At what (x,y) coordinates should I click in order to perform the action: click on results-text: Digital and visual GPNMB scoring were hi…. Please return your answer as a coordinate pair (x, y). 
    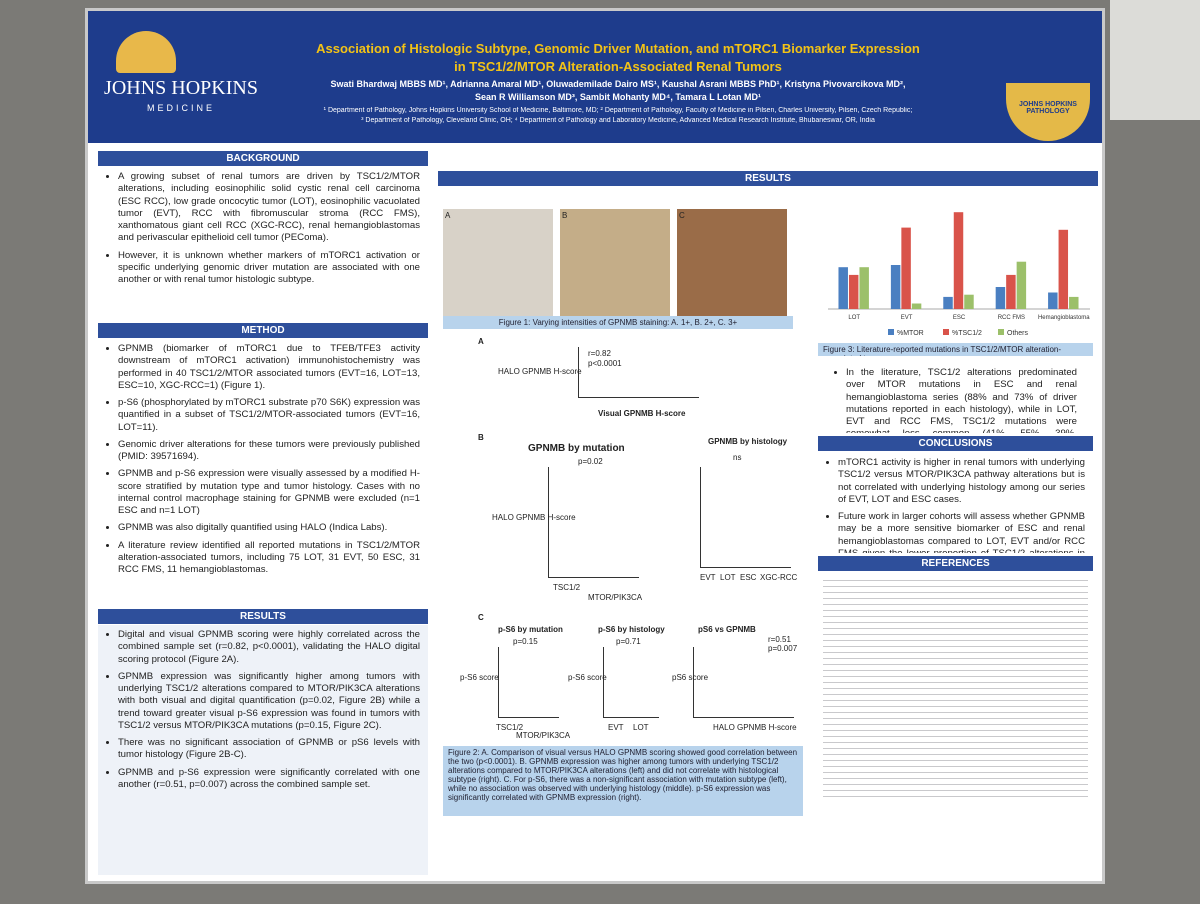
    Looking at the image, I should click on (263, 750).